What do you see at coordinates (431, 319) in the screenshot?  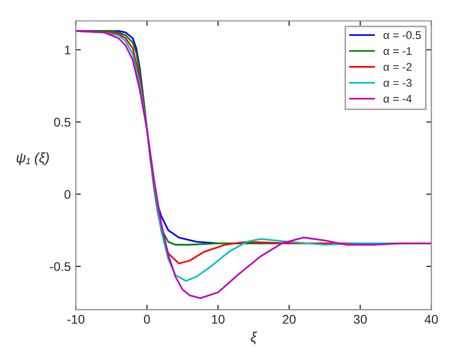 I see `x-tick-label: 40` at bounding box center [431, 319].